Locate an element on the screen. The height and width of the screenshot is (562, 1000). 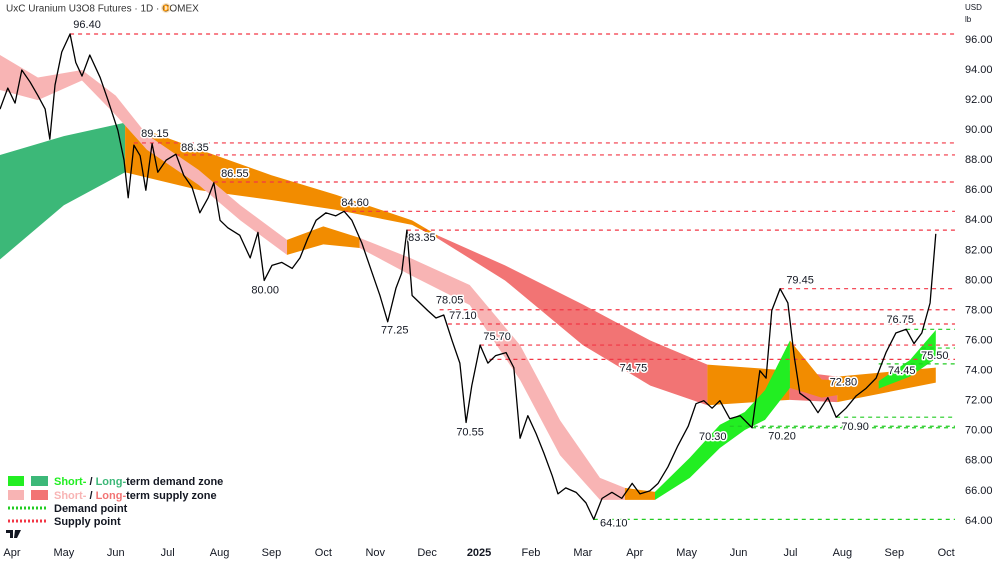
pivot-label: 75.70 is located at coordinates (497, 337).